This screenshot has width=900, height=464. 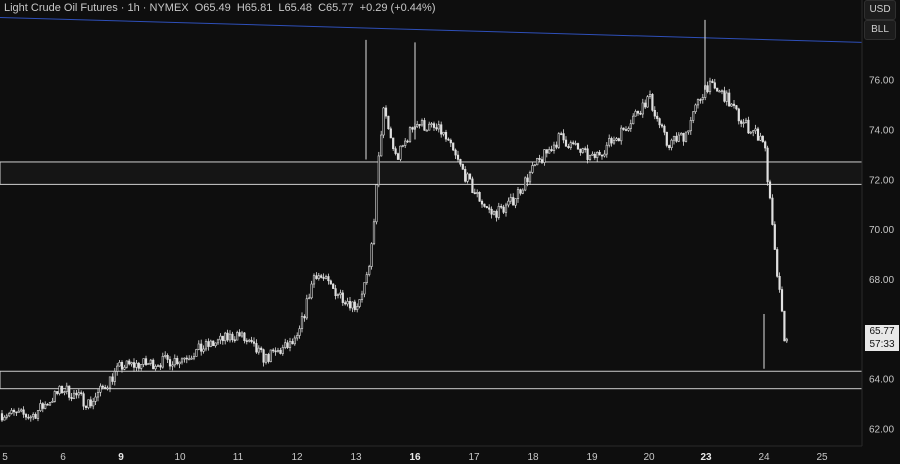 What do you see at coordinates (592, 457) in the screenshot?
I see `time-tick-label: 19` at bounding box center [592, 457].